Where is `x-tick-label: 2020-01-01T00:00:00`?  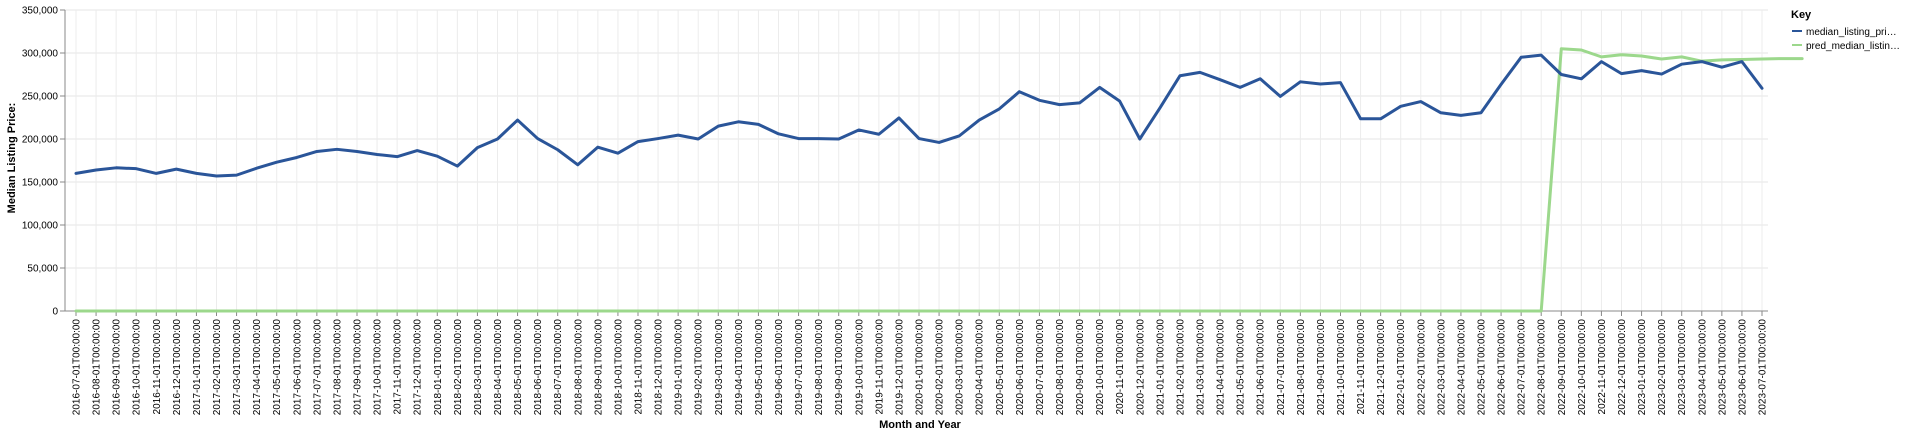 x-tick-label: 2020-01-01T00:00:00 is located at coordinates (920, 367).